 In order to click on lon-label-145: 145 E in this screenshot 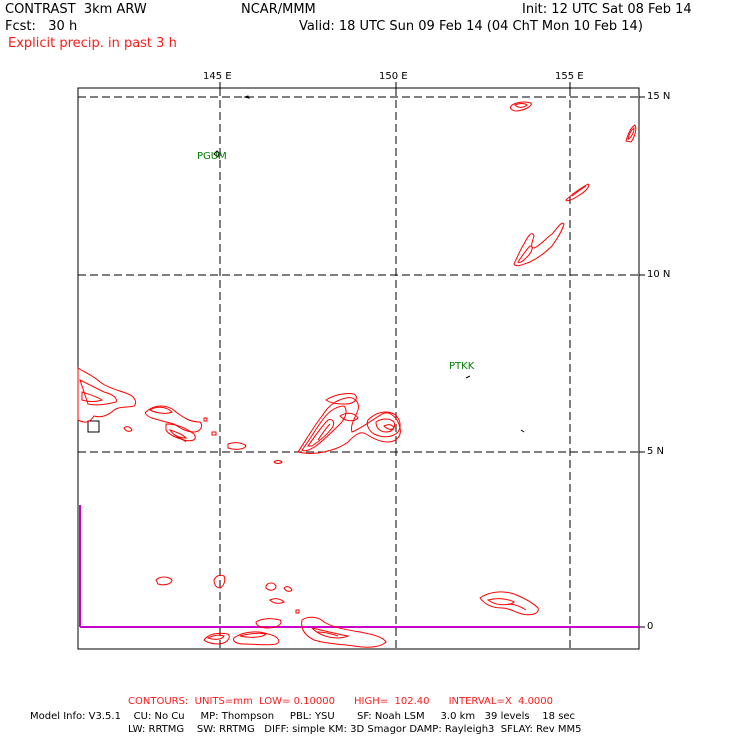, I will do `click(217, 76)`.